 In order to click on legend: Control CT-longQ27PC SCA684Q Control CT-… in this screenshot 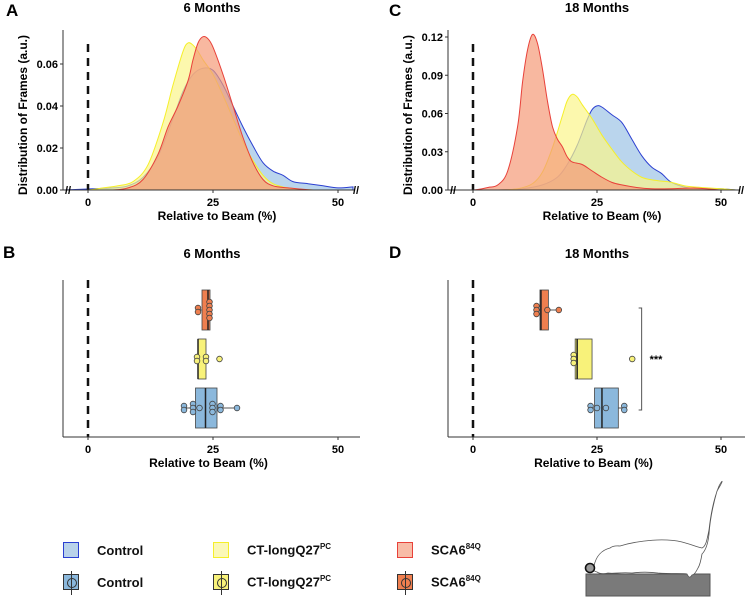, I will do `click(295, 566)`.